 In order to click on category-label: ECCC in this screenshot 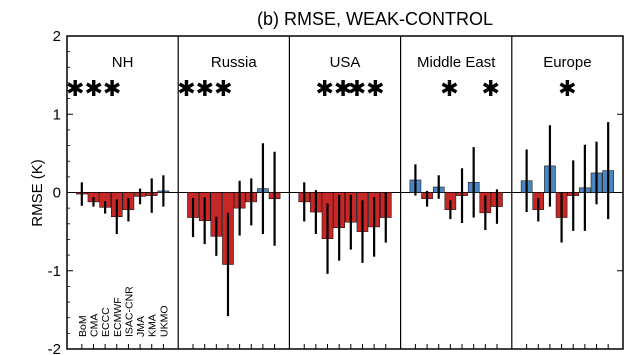, I will do `click(106, 322)`.